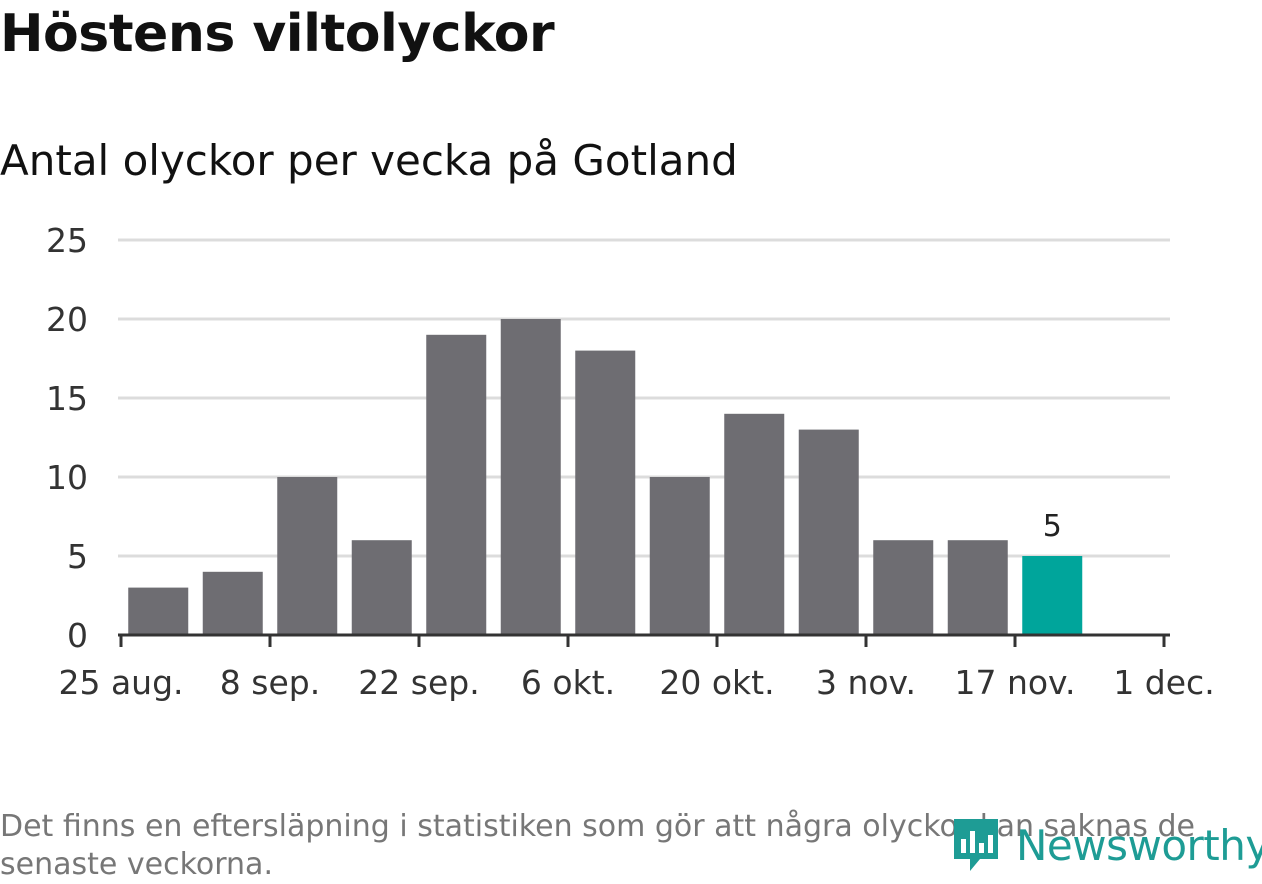 Image resolution: width=1262 pixels, height=884 pixels. What do you see at coordinates (828, 532) in the screenshot?
I see `bar-3nov` at bounding box center [828, 532].